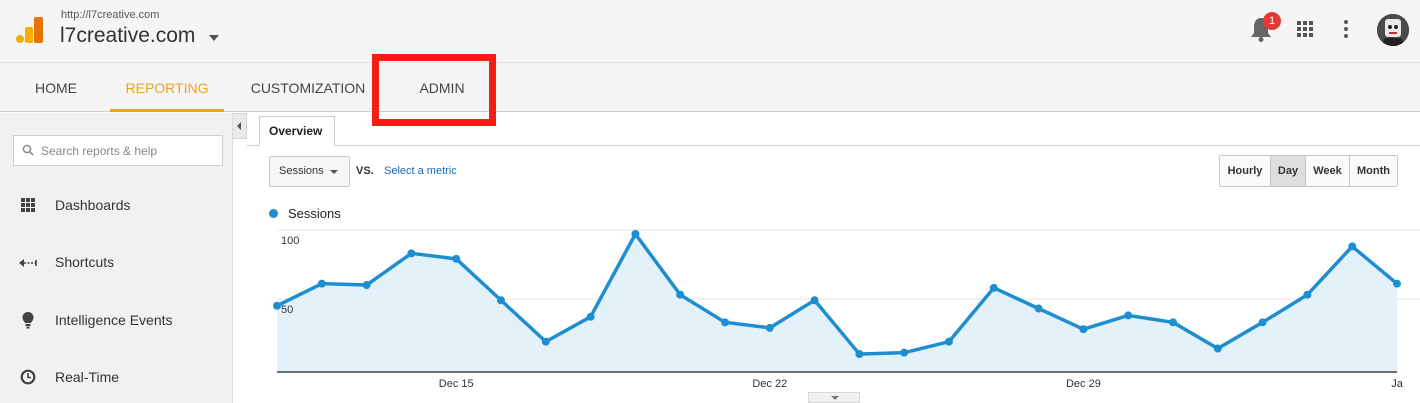 The height and width of the screenshot is (403, 1420). What do you see at coordinates (28, 263) in the screenshot?
I see `shortcut-arrow-icon` at bounding box center [28, 263].